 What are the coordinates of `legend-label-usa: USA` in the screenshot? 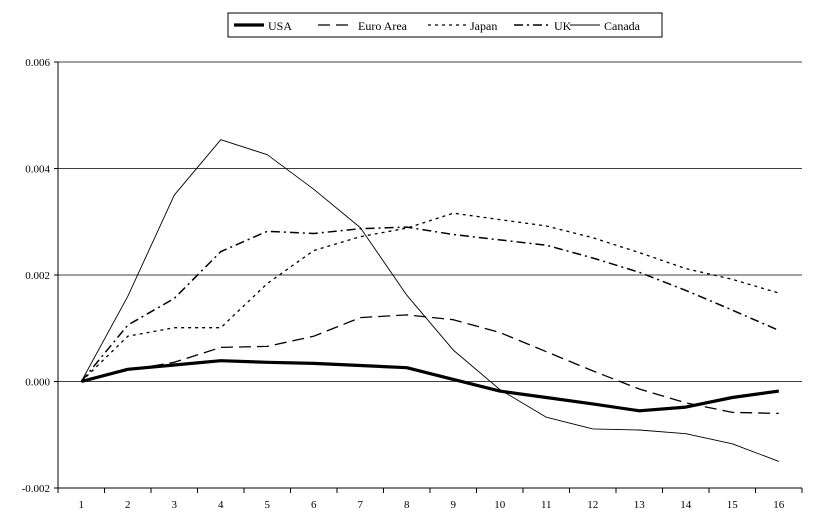 It's located at (280, 26).